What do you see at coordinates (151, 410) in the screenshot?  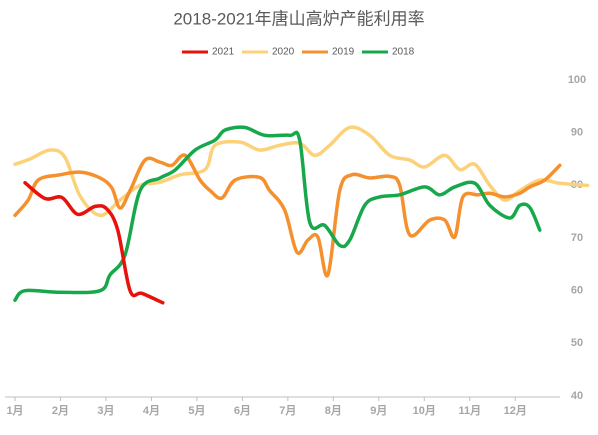 I see `x-tick-label: 4月` at bounding box center [151, 410].